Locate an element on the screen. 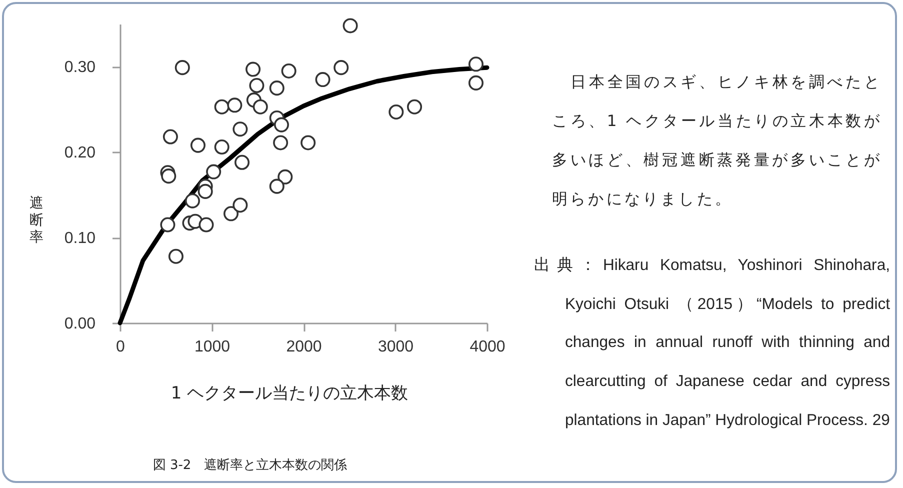 The height and width of the screenshot is (488, 903). x-tick-label: 0 is located at coordinates (121, 347).